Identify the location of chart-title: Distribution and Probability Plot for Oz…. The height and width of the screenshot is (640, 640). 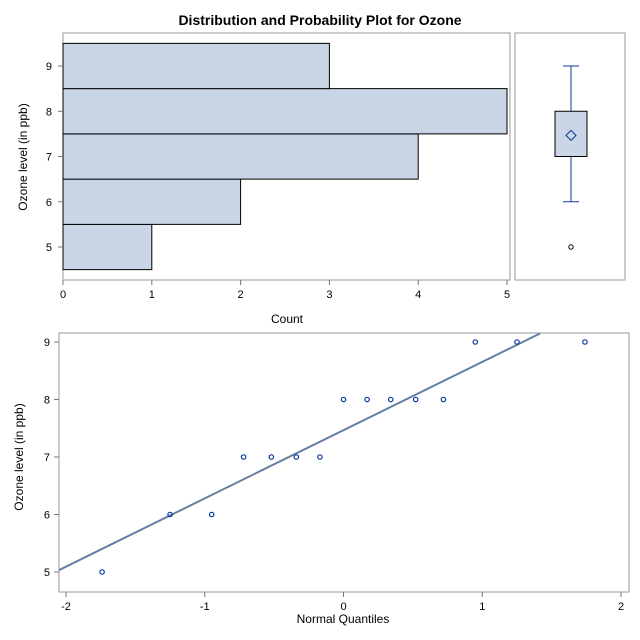
(319, 20).